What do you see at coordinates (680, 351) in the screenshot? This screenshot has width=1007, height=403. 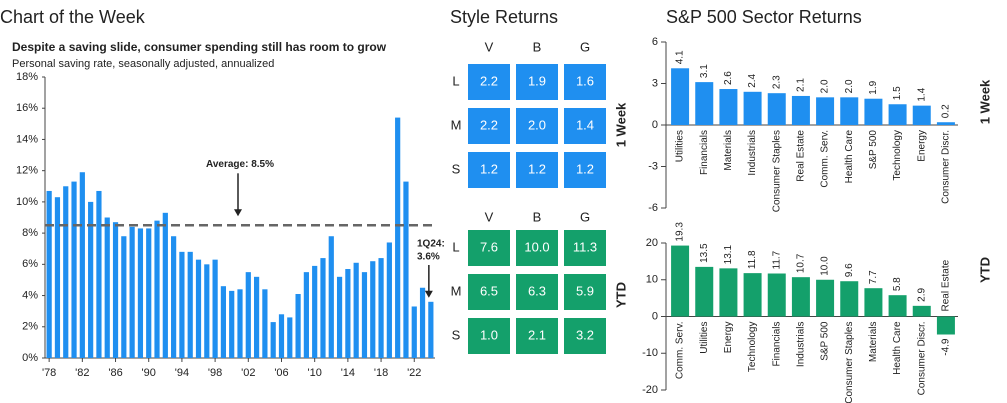 I see `category-label: Comm. Serv.` at bounding box center [680, 351].